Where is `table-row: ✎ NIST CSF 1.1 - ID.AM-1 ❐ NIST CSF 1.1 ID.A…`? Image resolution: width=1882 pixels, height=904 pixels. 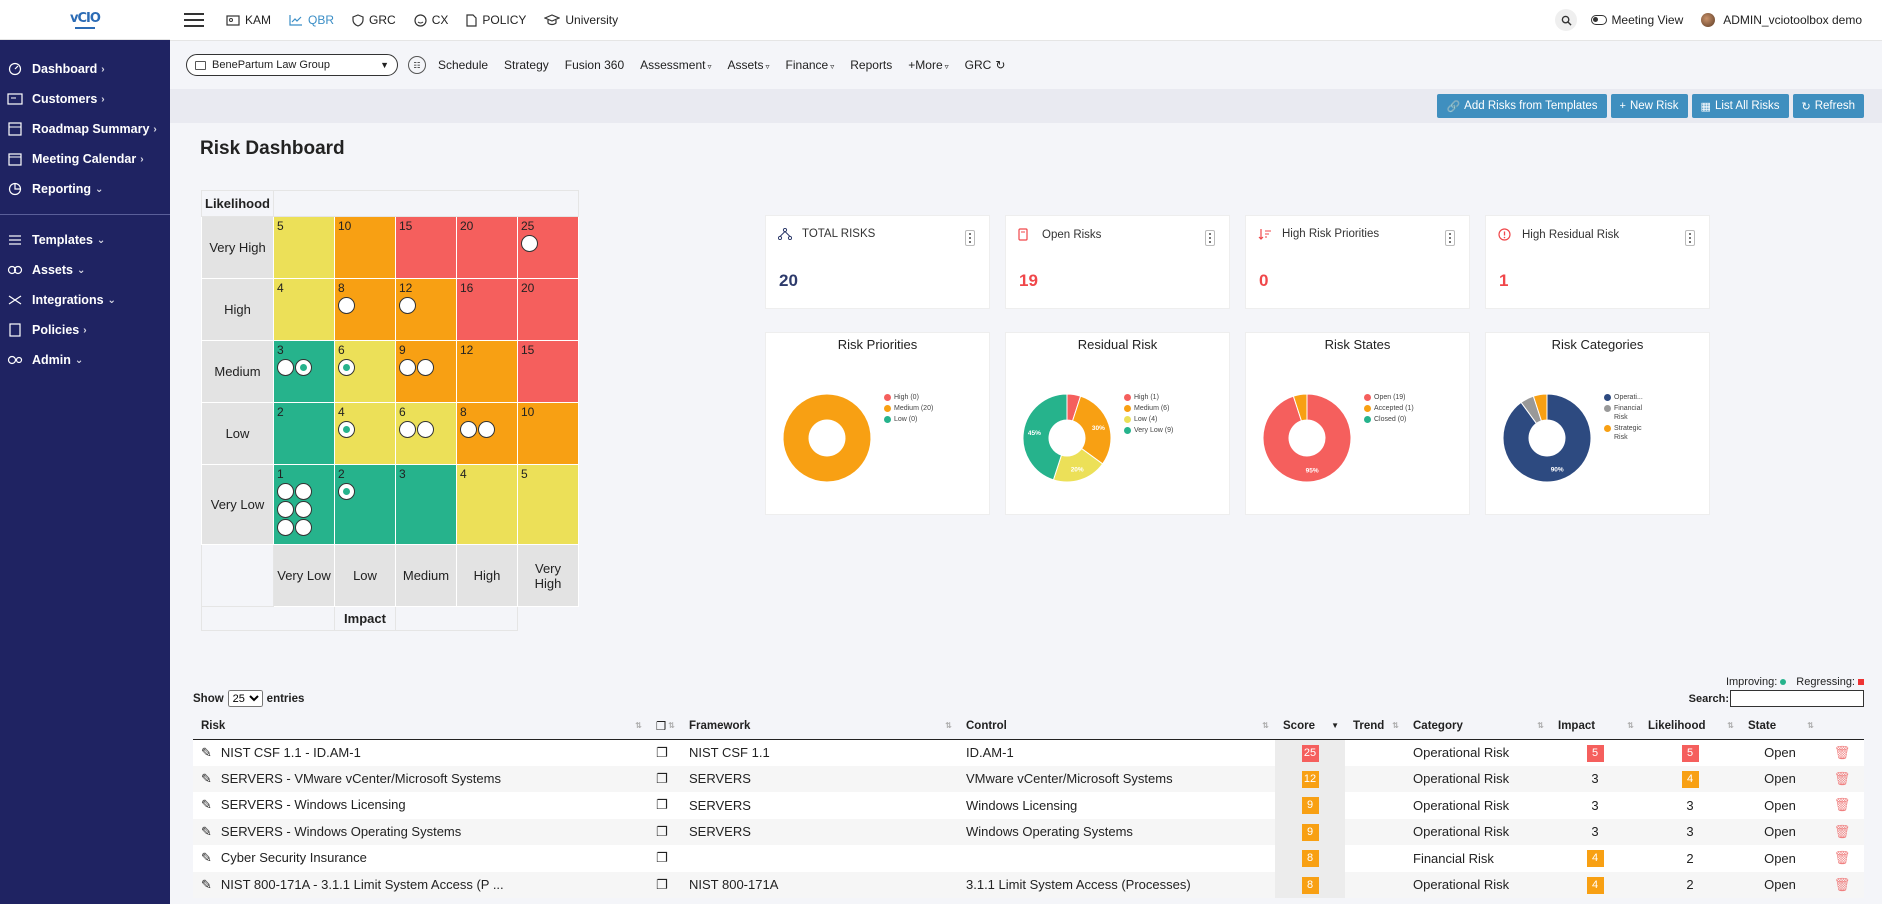
table-row: ✎ NIST CSF 1.1 - ID.AM-1 ❐ NIST CSF 1.1 ID.A… is located at coordinates (1028, 752).